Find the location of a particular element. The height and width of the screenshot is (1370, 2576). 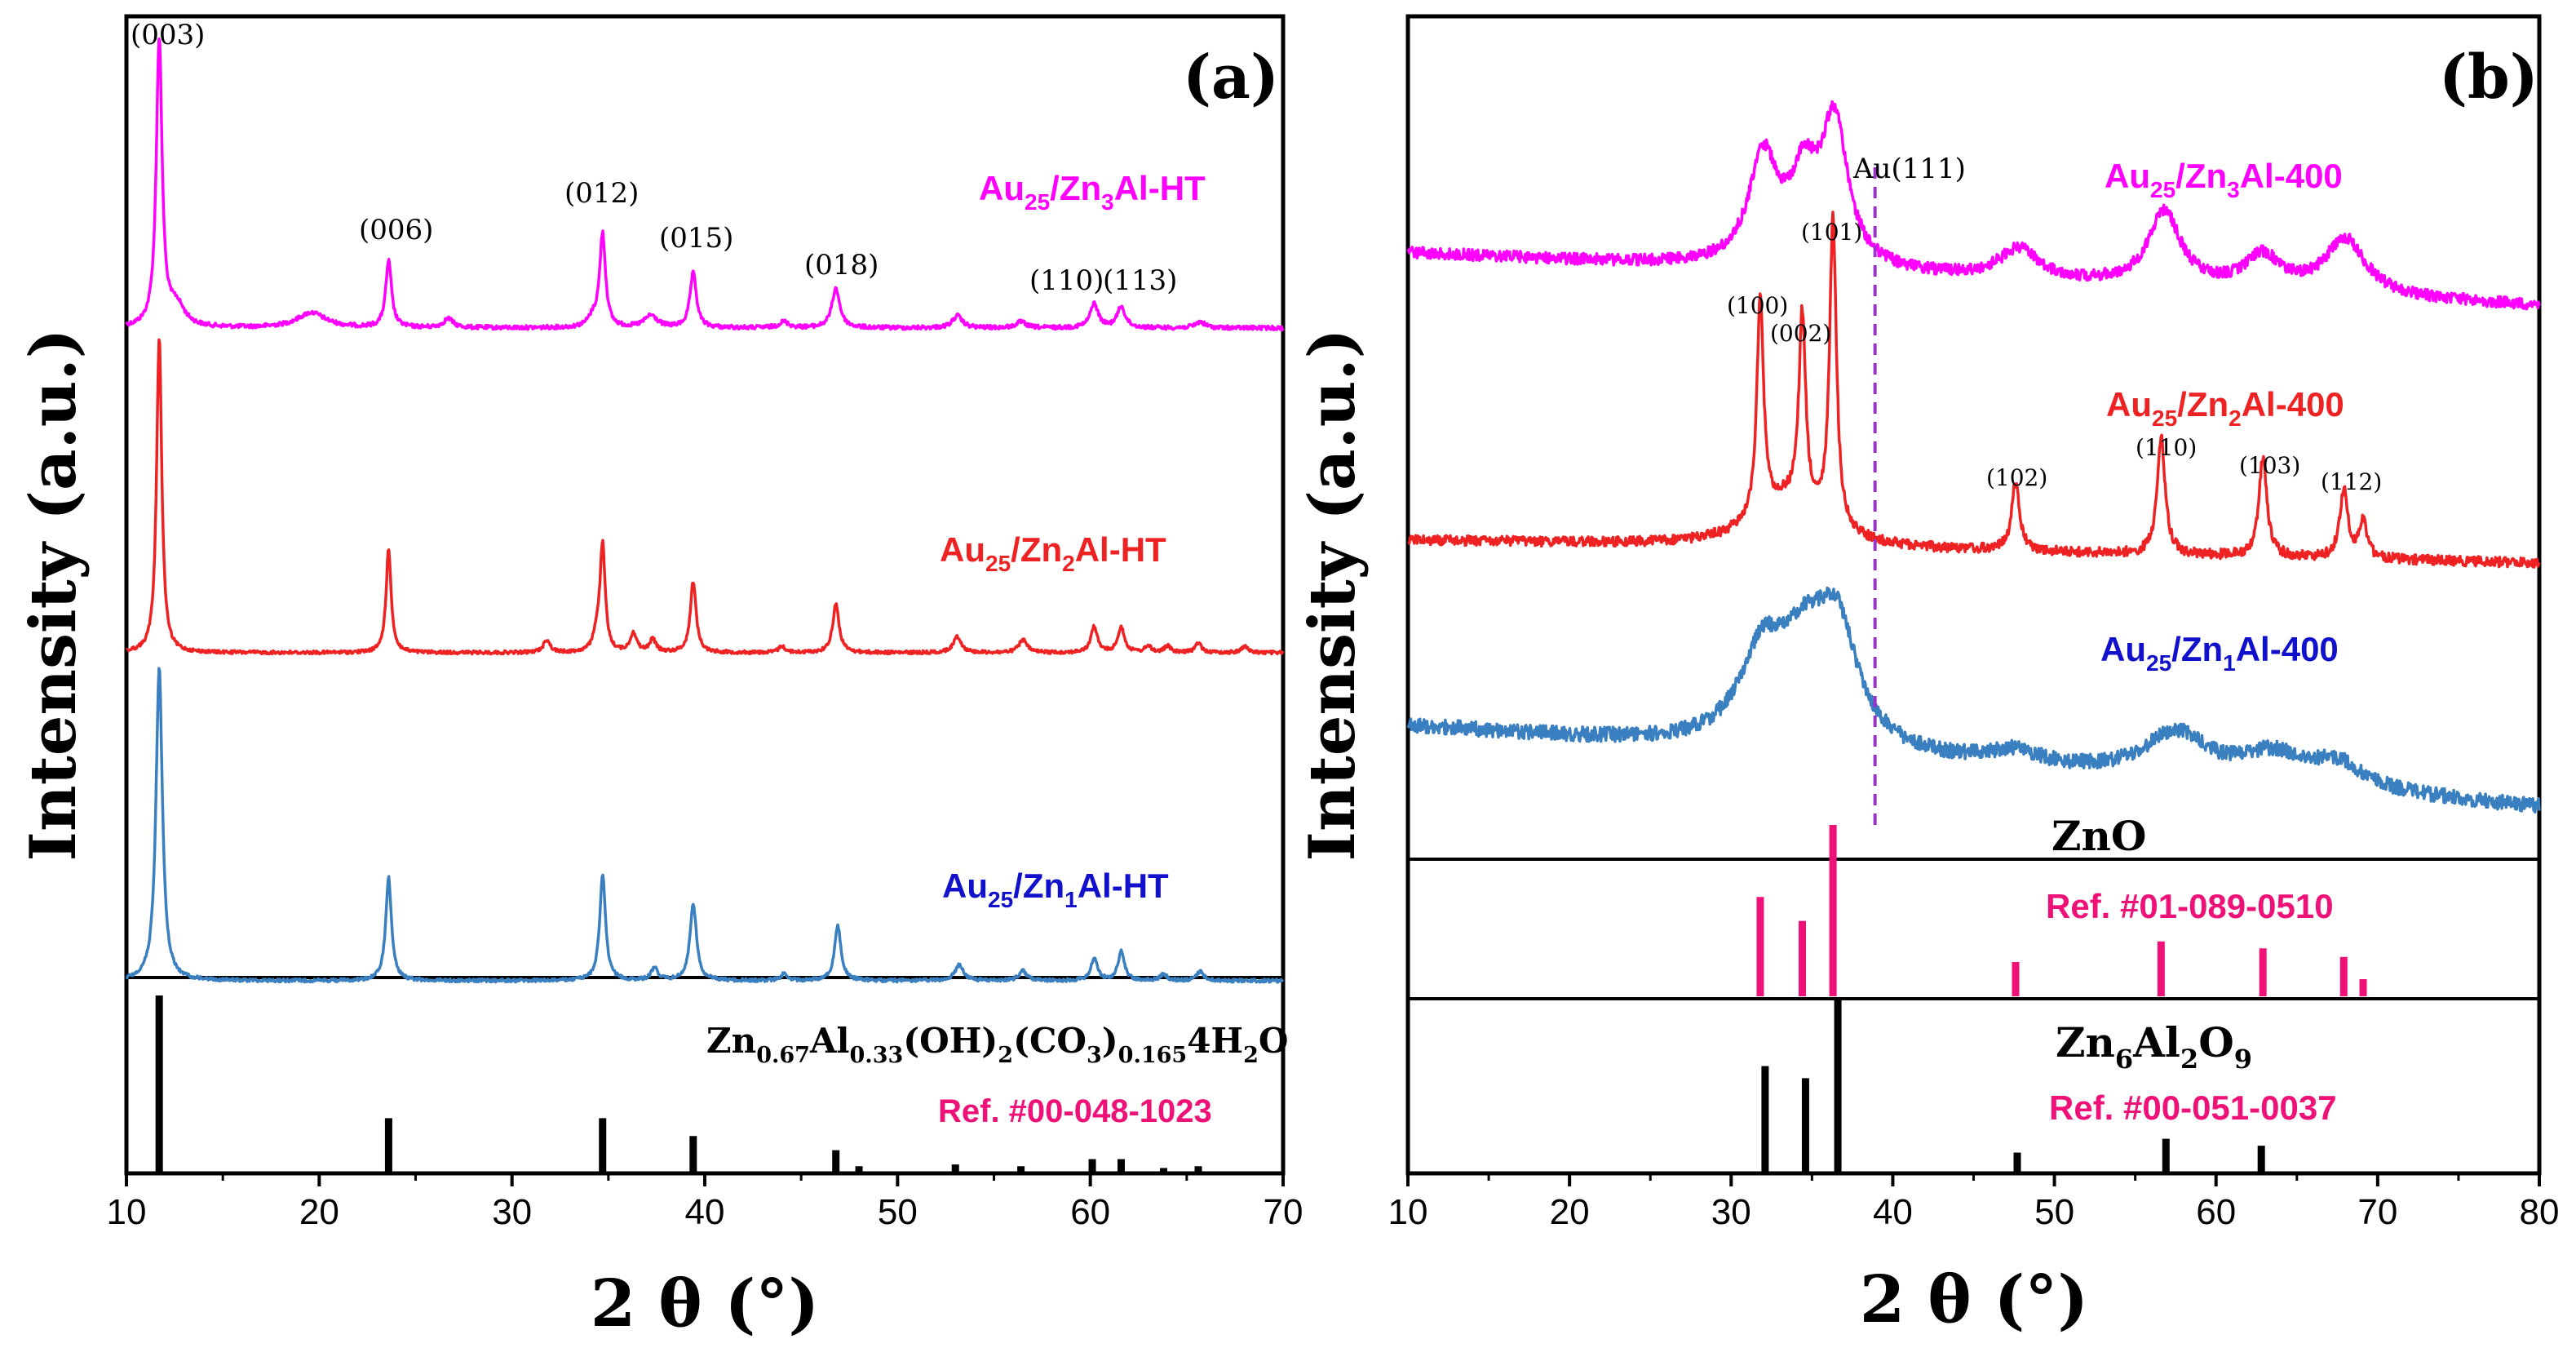

a-hkl-012: (012) is located at coordinates (601, 193).